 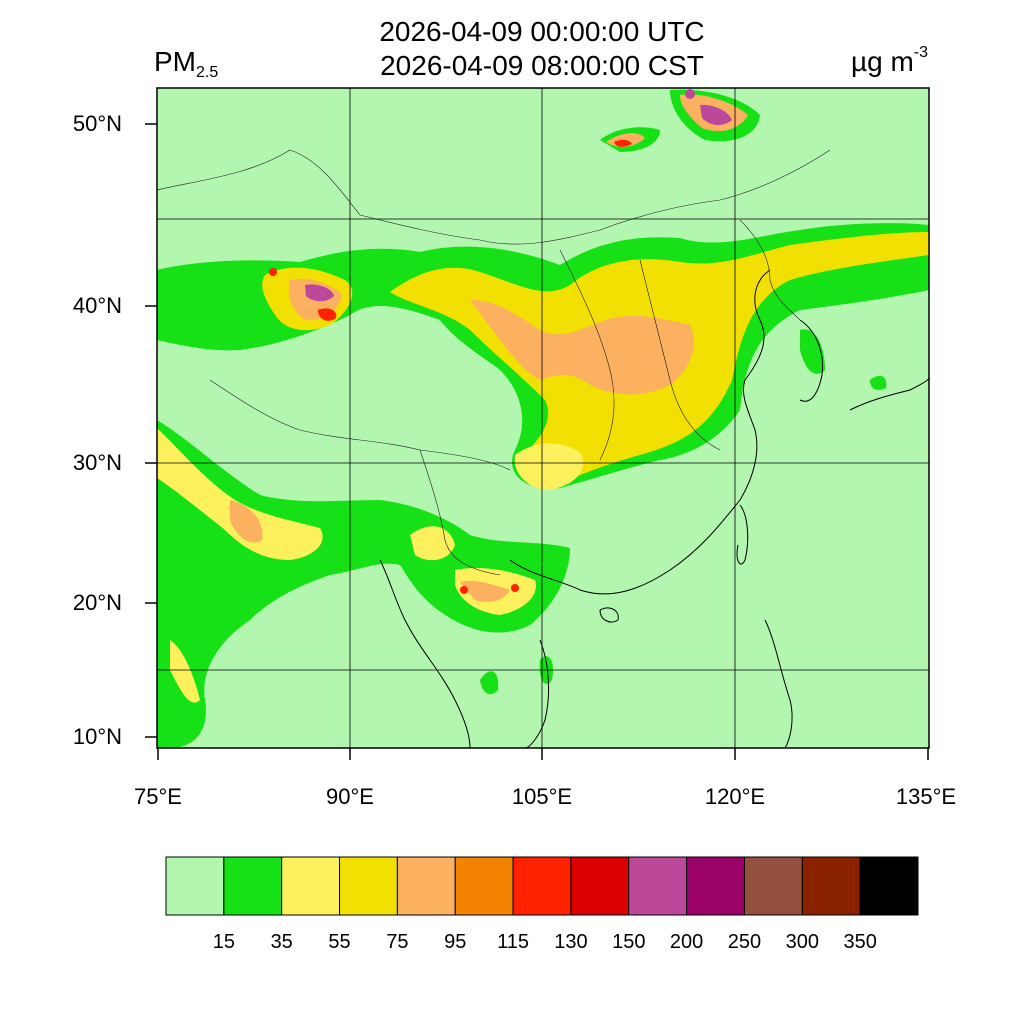 I want to click on unit-main: µg m, so click(x=882, y=61).